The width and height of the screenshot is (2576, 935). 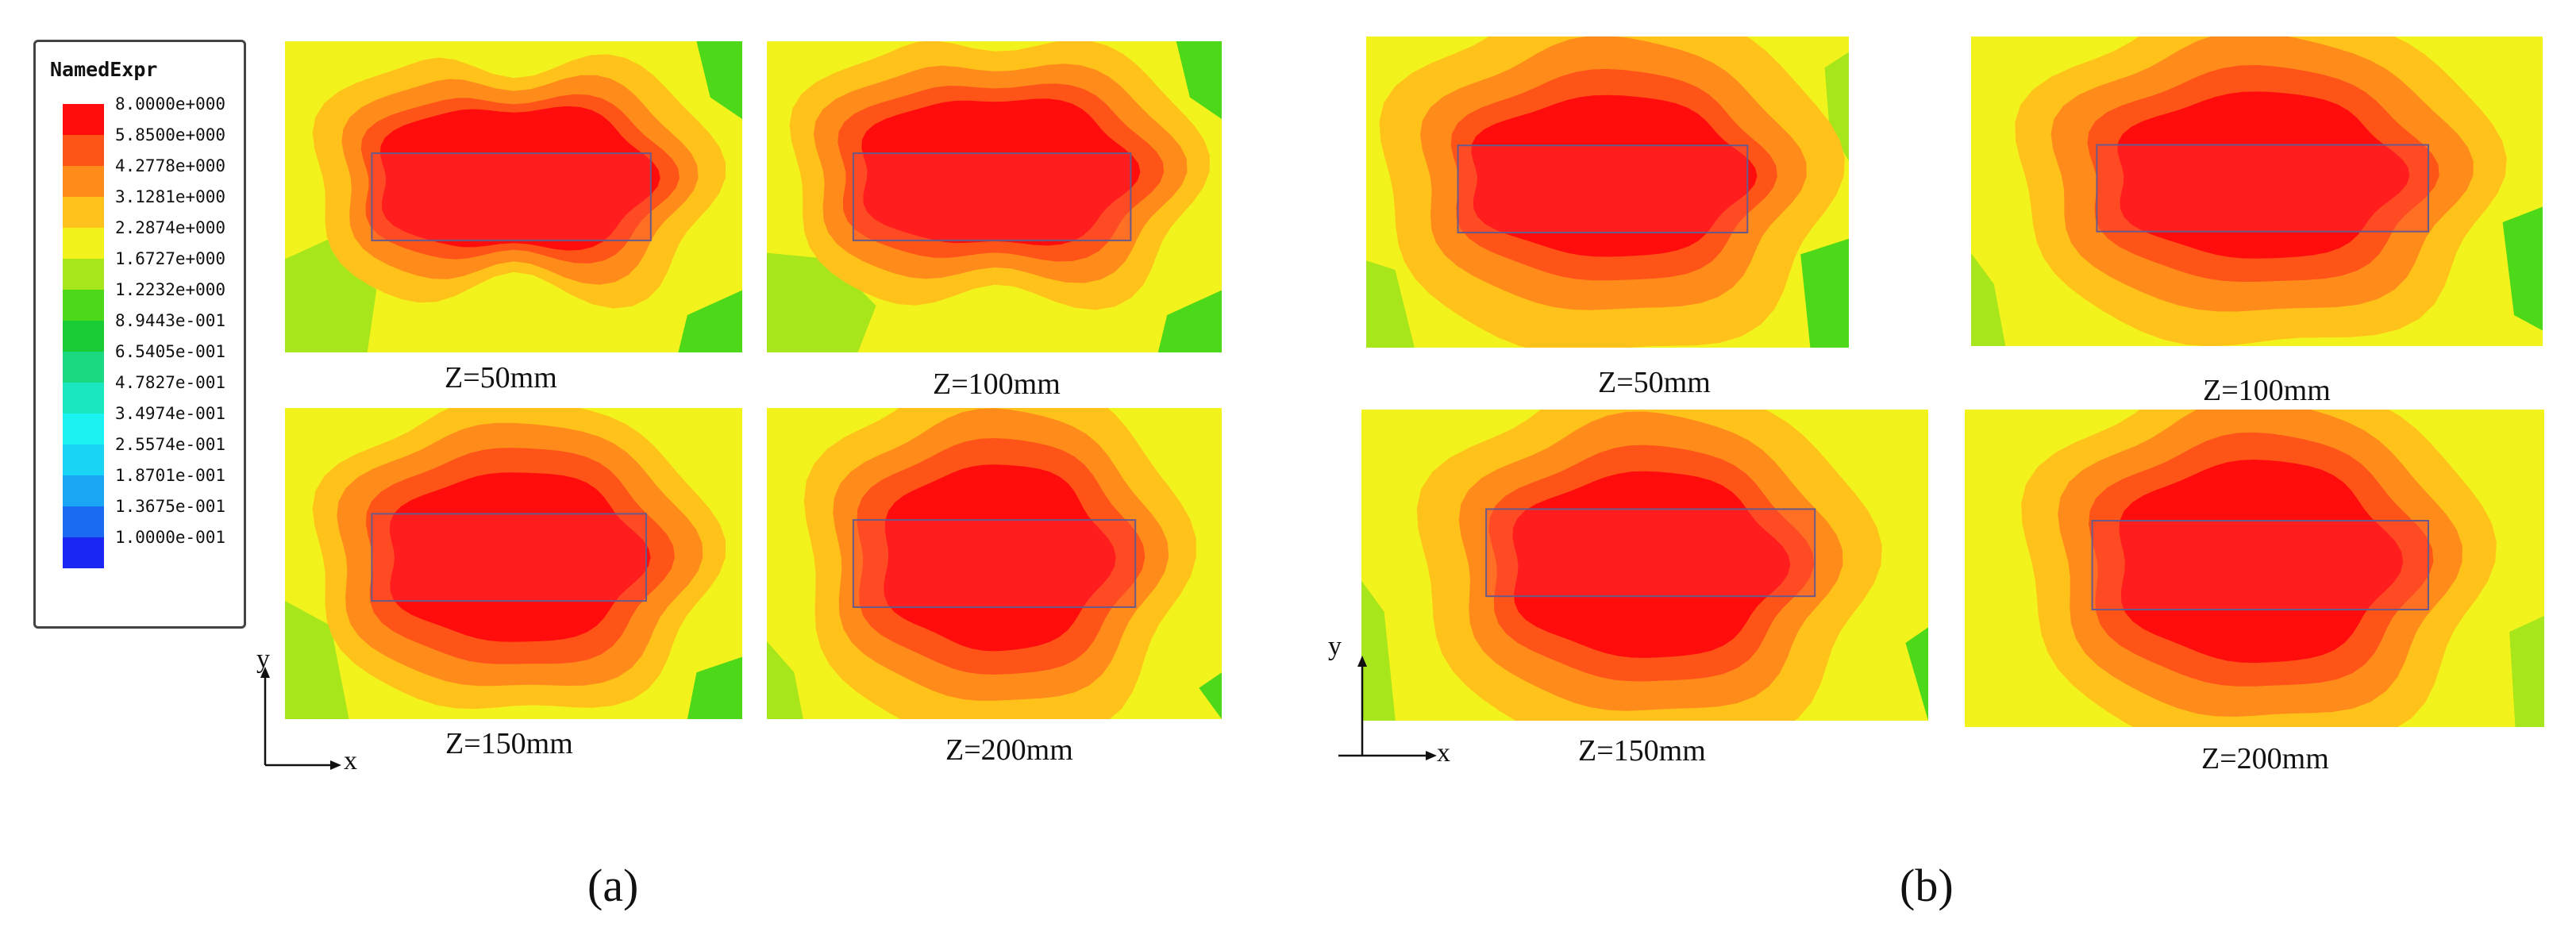 I want to click on contour-panel-b-z50, so click(x=1607, y=193).